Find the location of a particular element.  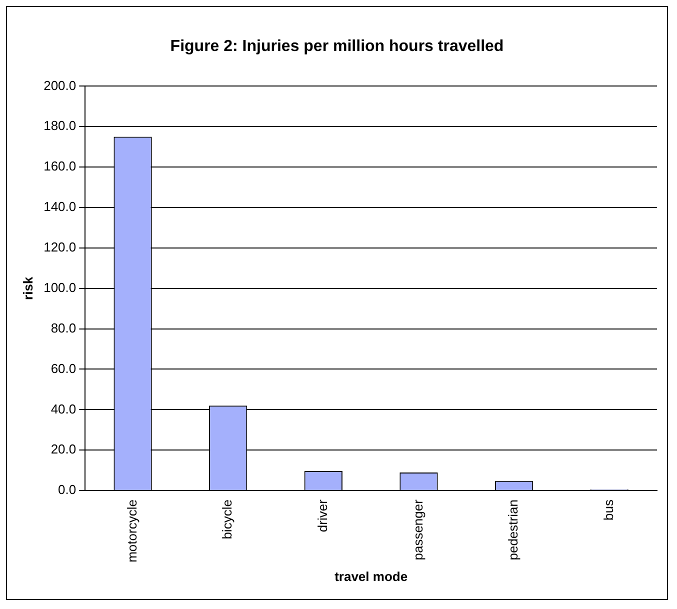

x-tick-label: driver is located at coordinates (322, 515).